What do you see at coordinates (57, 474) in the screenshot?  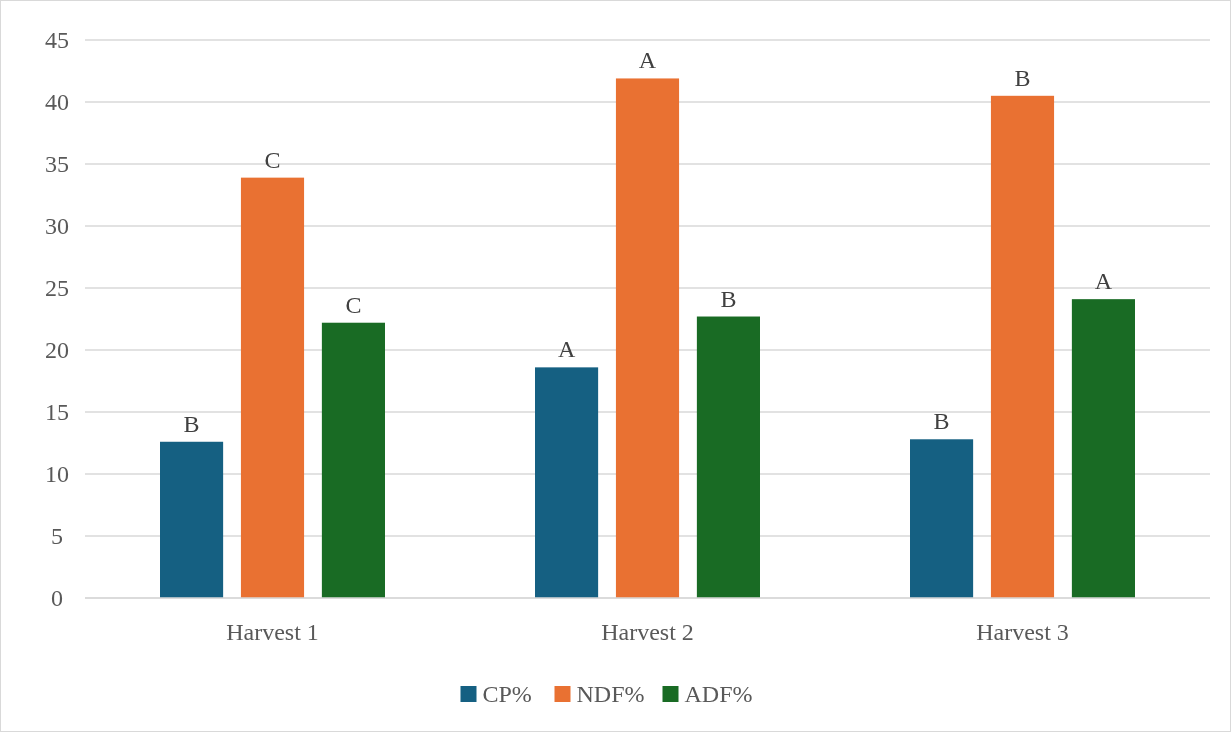 I see `y-tick-label: 10` at bounding box center [57, 474].